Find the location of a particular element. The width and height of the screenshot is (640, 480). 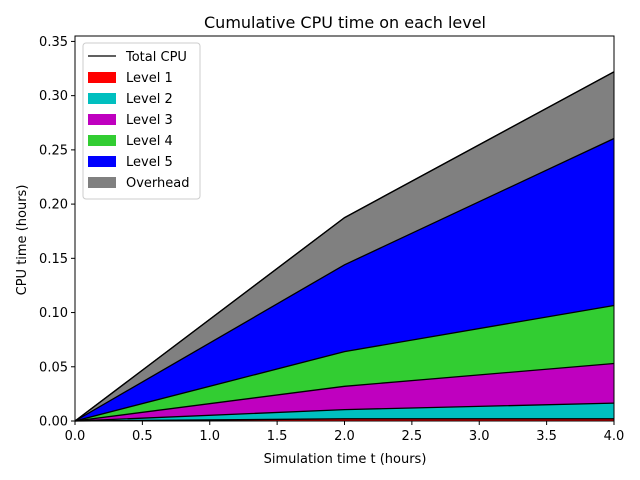

x-tick-label: 0.0 is located at coordinates (75, 436).